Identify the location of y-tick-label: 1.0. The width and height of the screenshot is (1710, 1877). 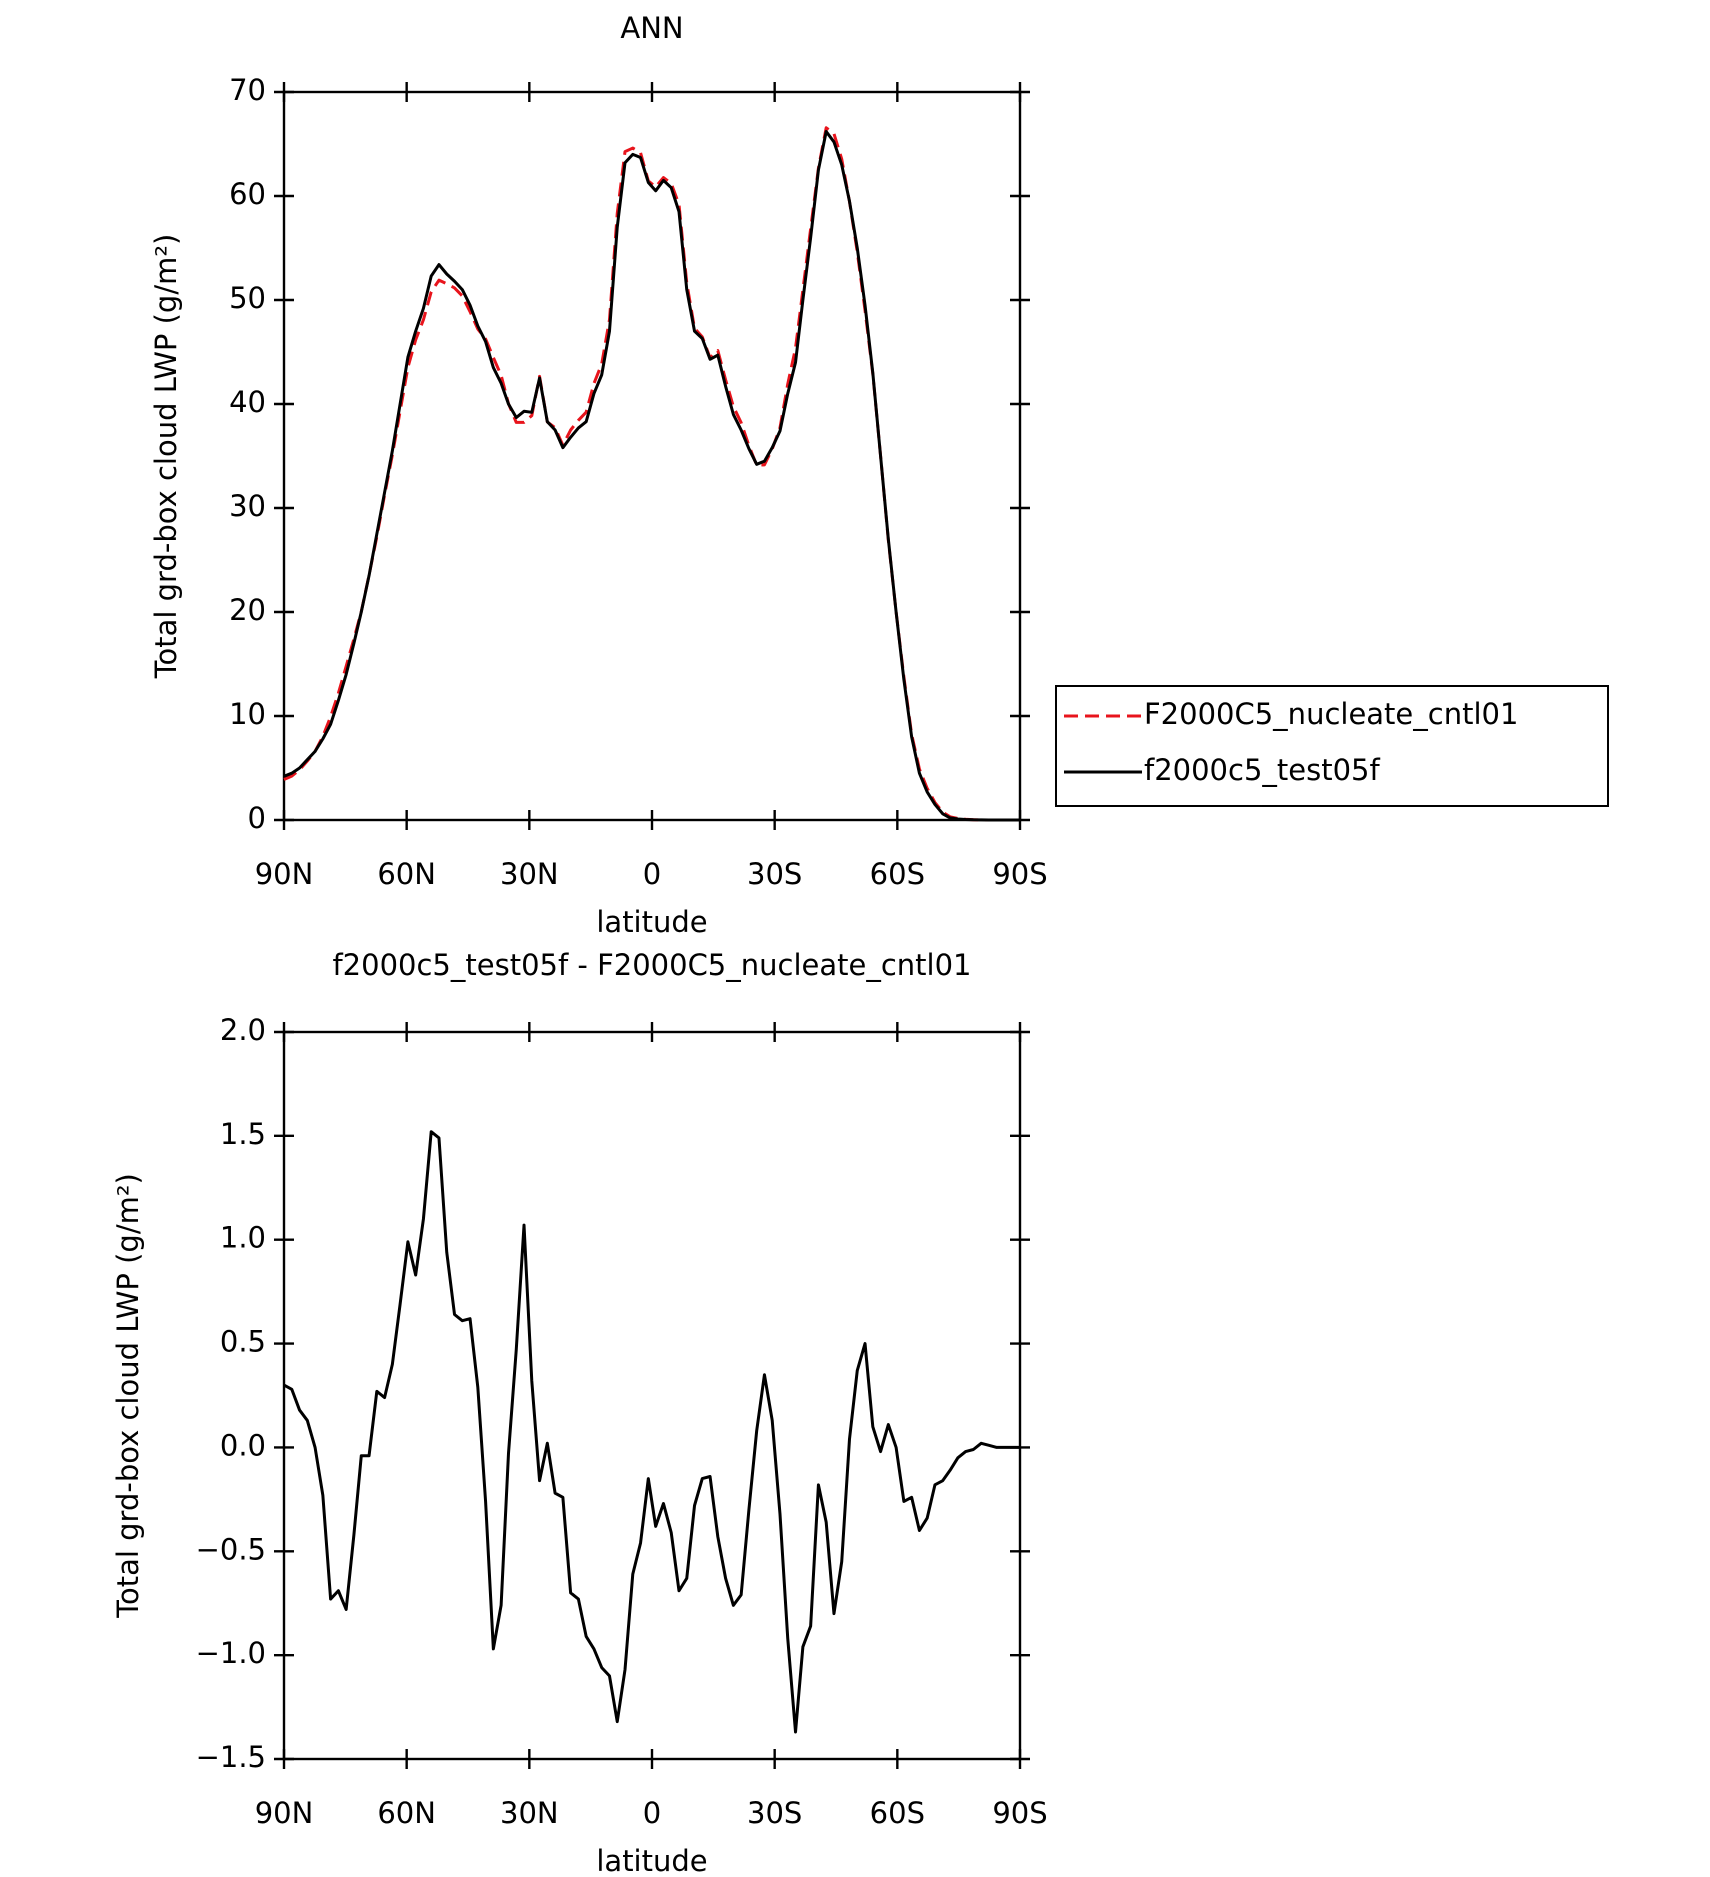
(243, 1238).